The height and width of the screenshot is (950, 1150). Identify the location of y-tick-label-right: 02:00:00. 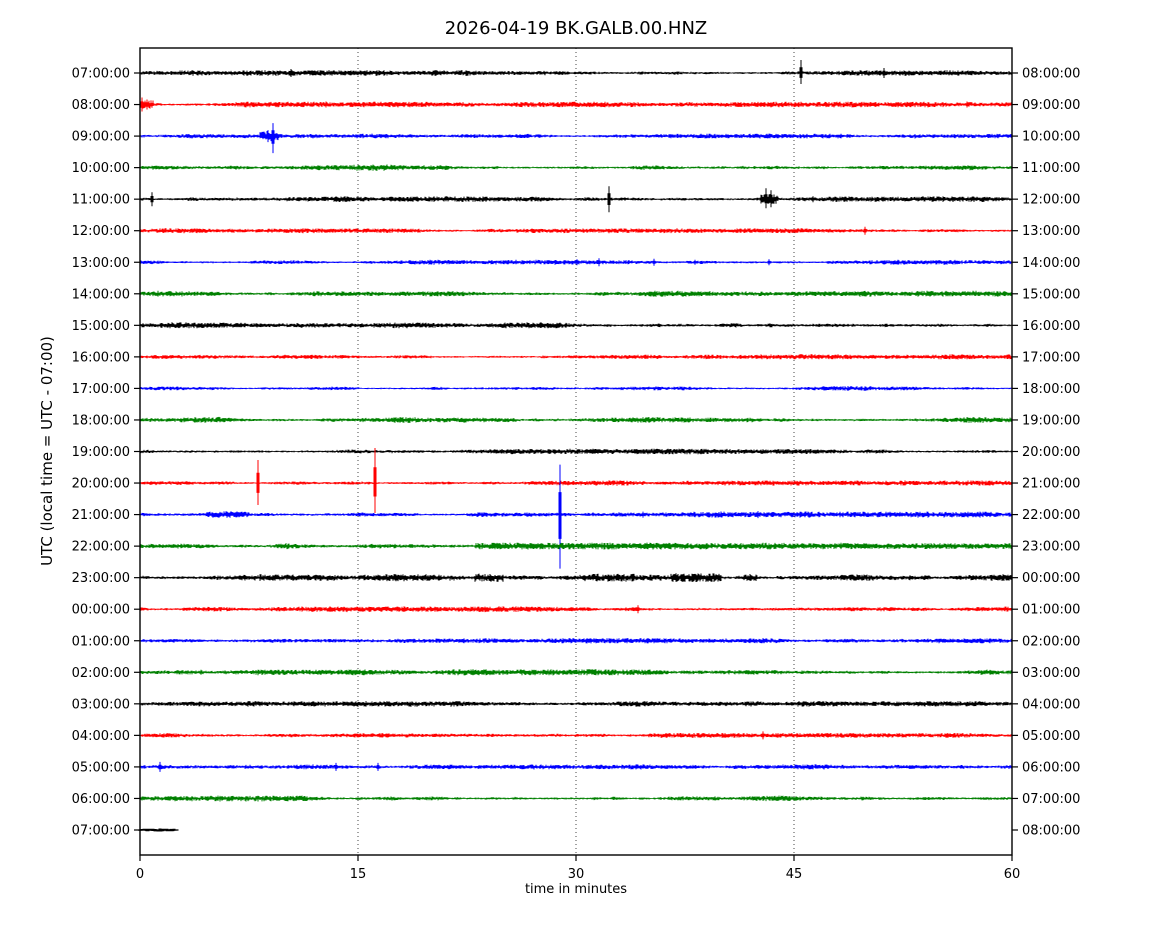
(1051, 641).